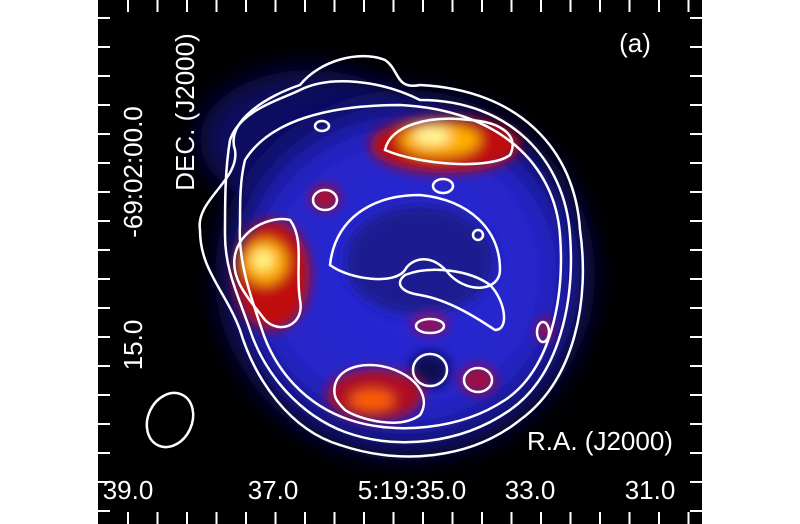  Describe the element at coordinates (415, 241) in the screenshot. I see `contour-hole` at that location.